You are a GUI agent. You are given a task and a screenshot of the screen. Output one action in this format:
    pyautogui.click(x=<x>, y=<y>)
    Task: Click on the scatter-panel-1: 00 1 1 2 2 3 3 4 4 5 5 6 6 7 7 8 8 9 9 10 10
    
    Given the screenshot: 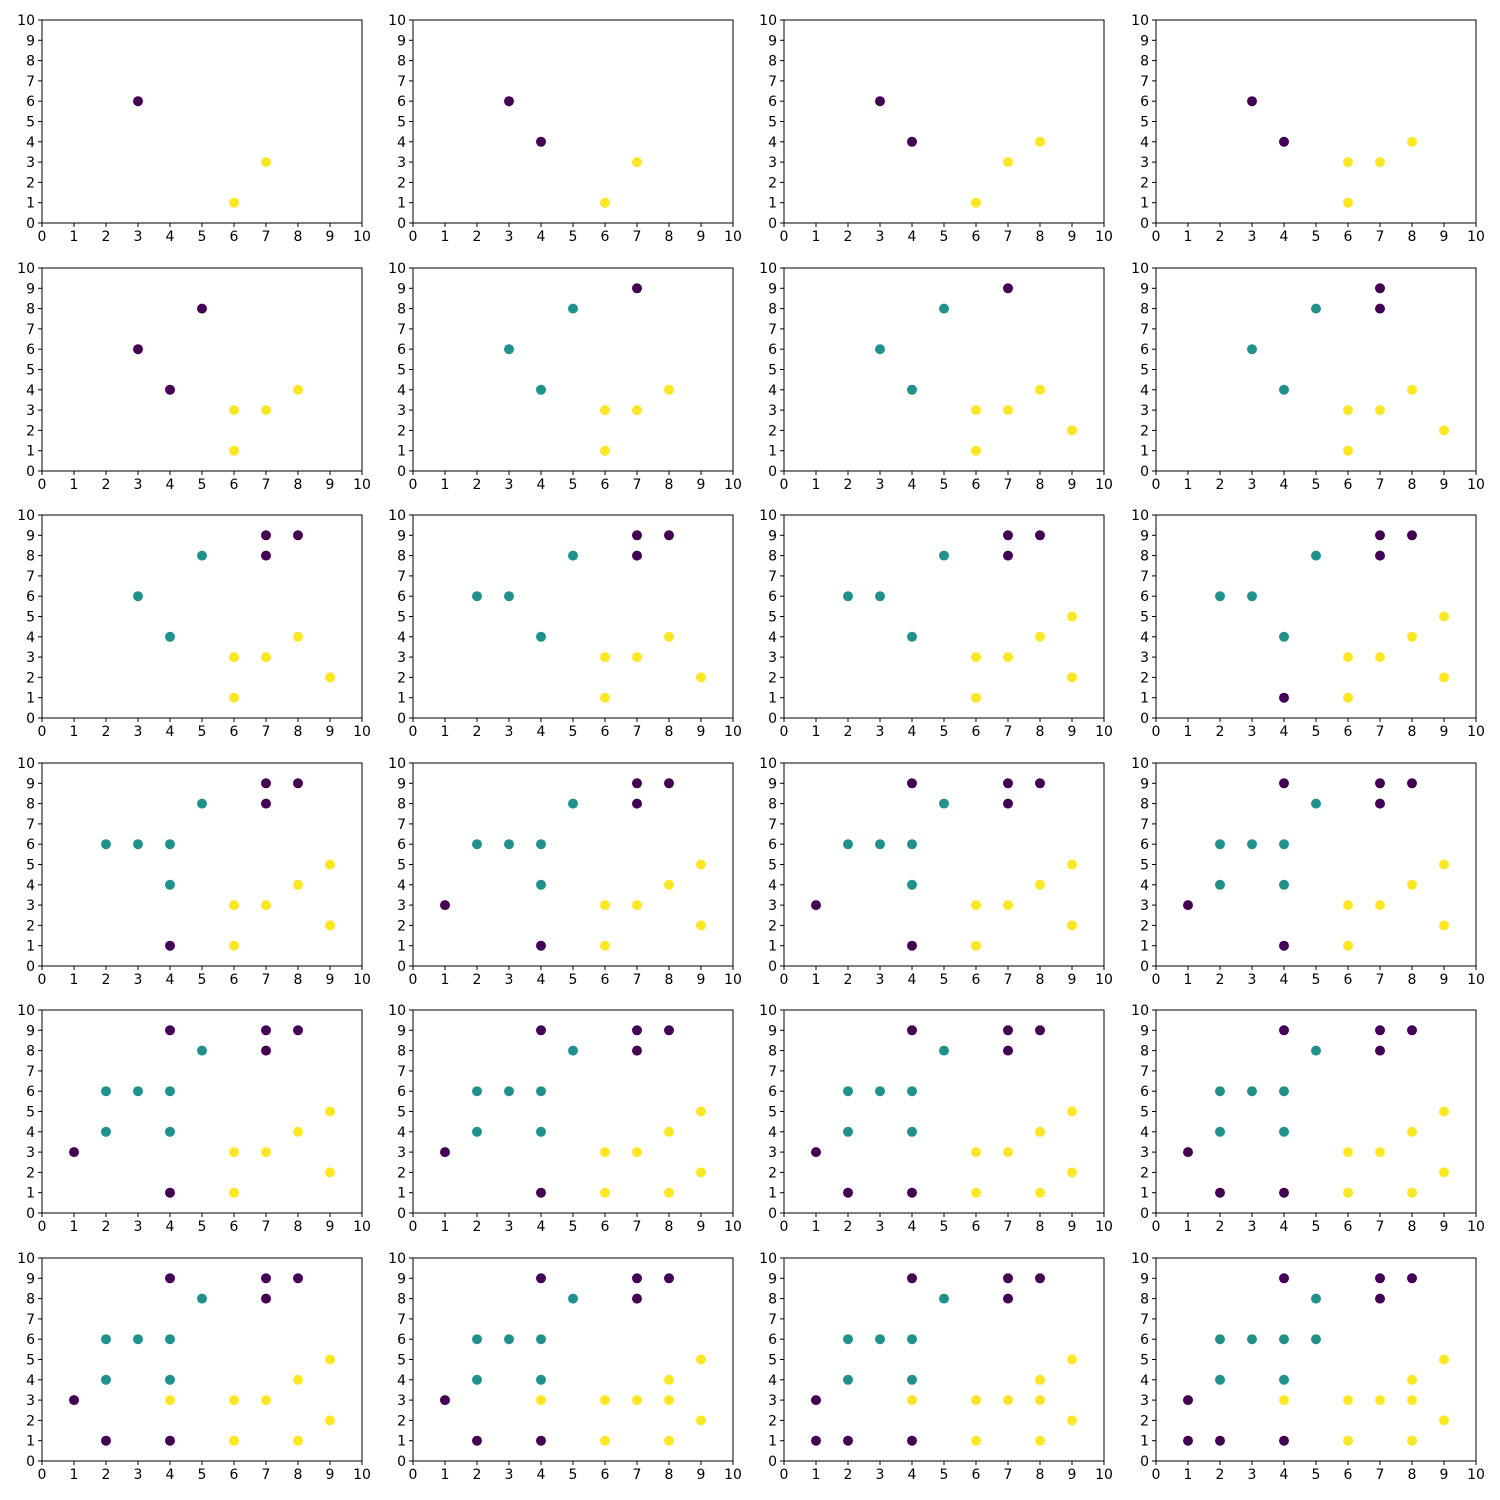 What is the action you would take?
    pyautogui.click(x=194, y=129)
    